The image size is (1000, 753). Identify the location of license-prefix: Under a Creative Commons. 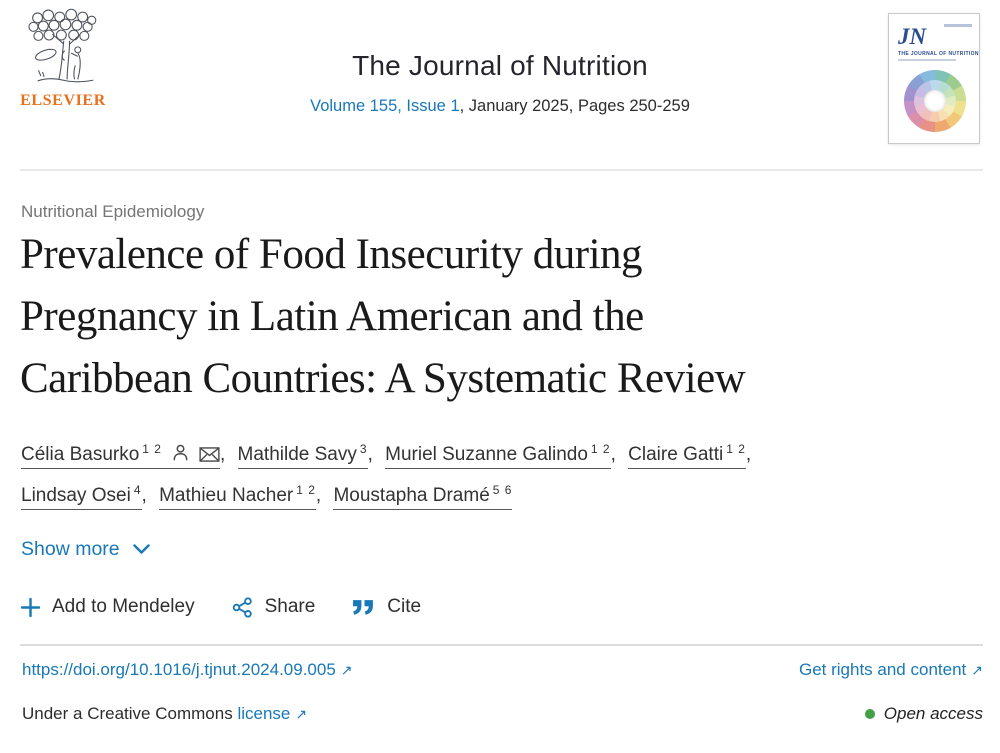
(127, 713).